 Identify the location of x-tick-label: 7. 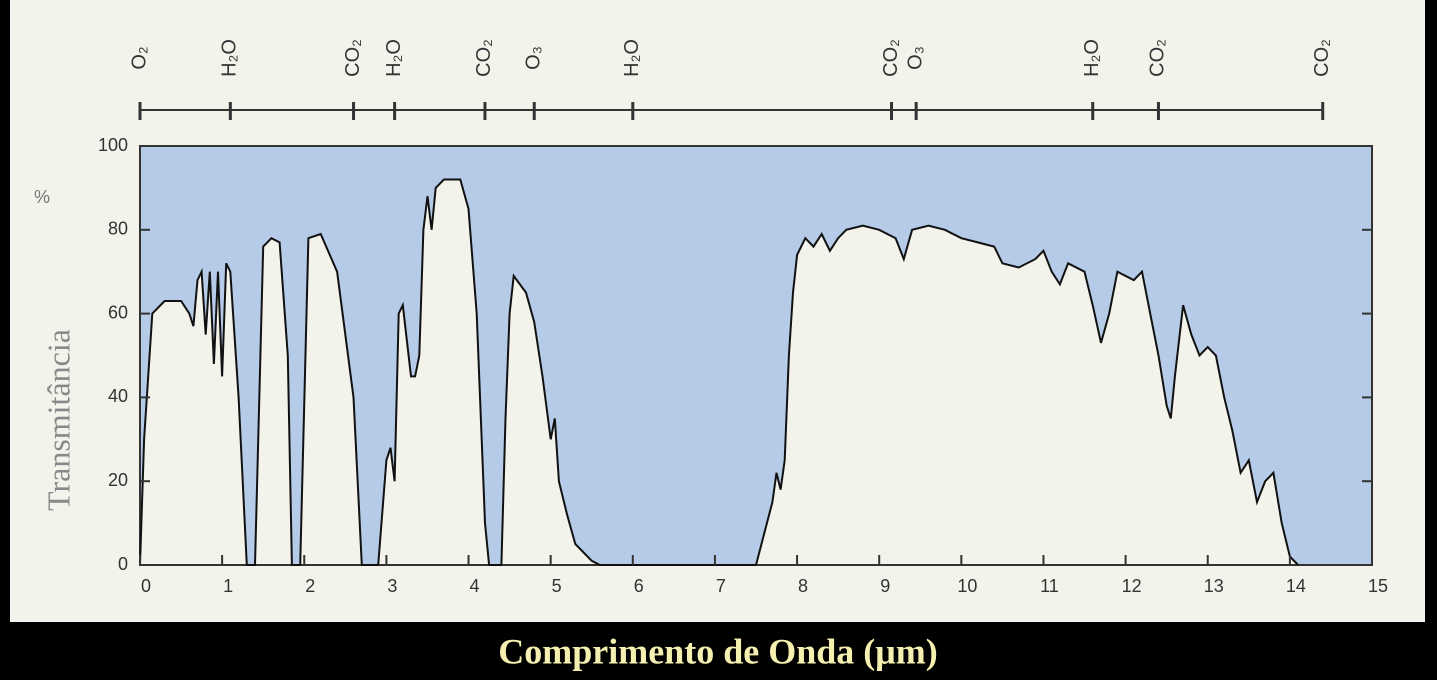
(721, 586).